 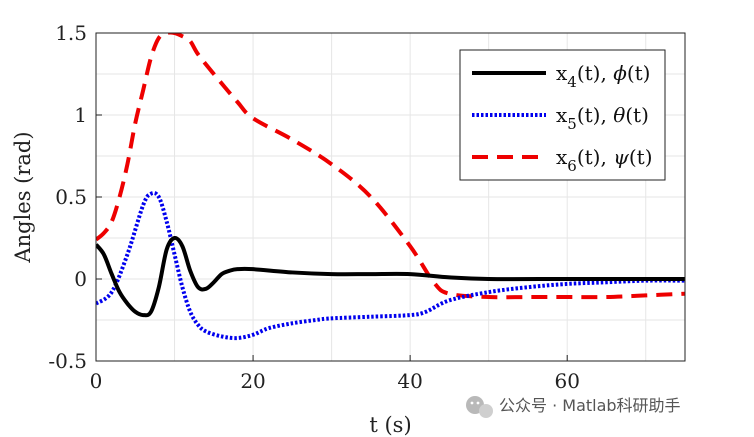 What do you see at coordinates (67, 361) in the screenshot?
I see `y-tick-label: -0.5` at bounding box center [67, 361].